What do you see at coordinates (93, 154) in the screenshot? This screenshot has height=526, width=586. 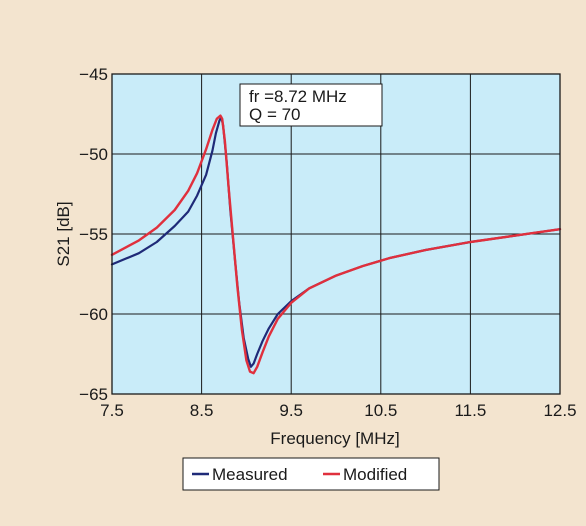 I see `y-tick-label: −50` at bounding box center [93, 154].